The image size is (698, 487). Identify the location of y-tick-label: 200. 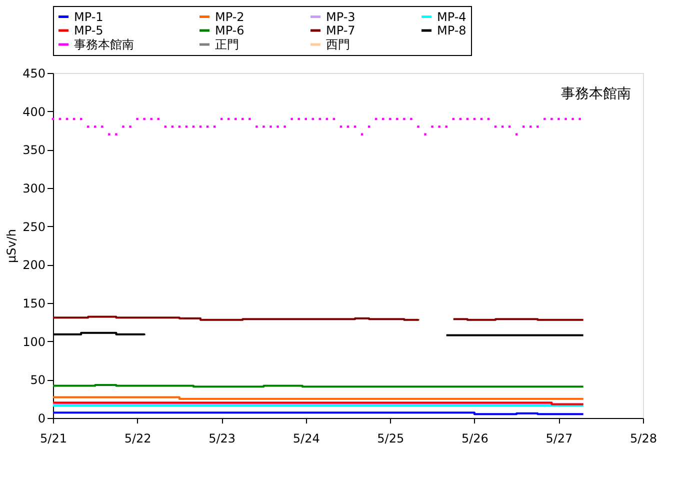
(34, 265).